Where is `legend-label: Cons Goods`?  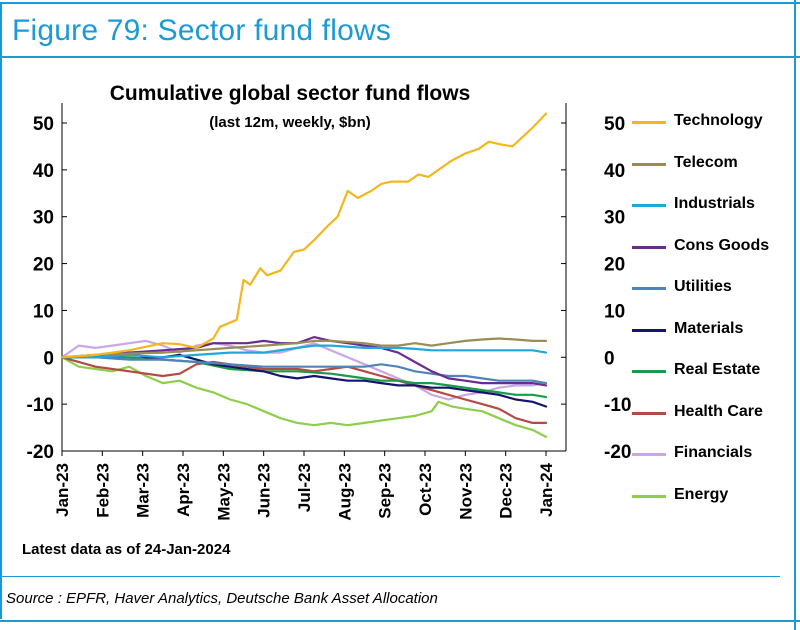
legend-label: Cons Goods is located at coordinates (722, 245).